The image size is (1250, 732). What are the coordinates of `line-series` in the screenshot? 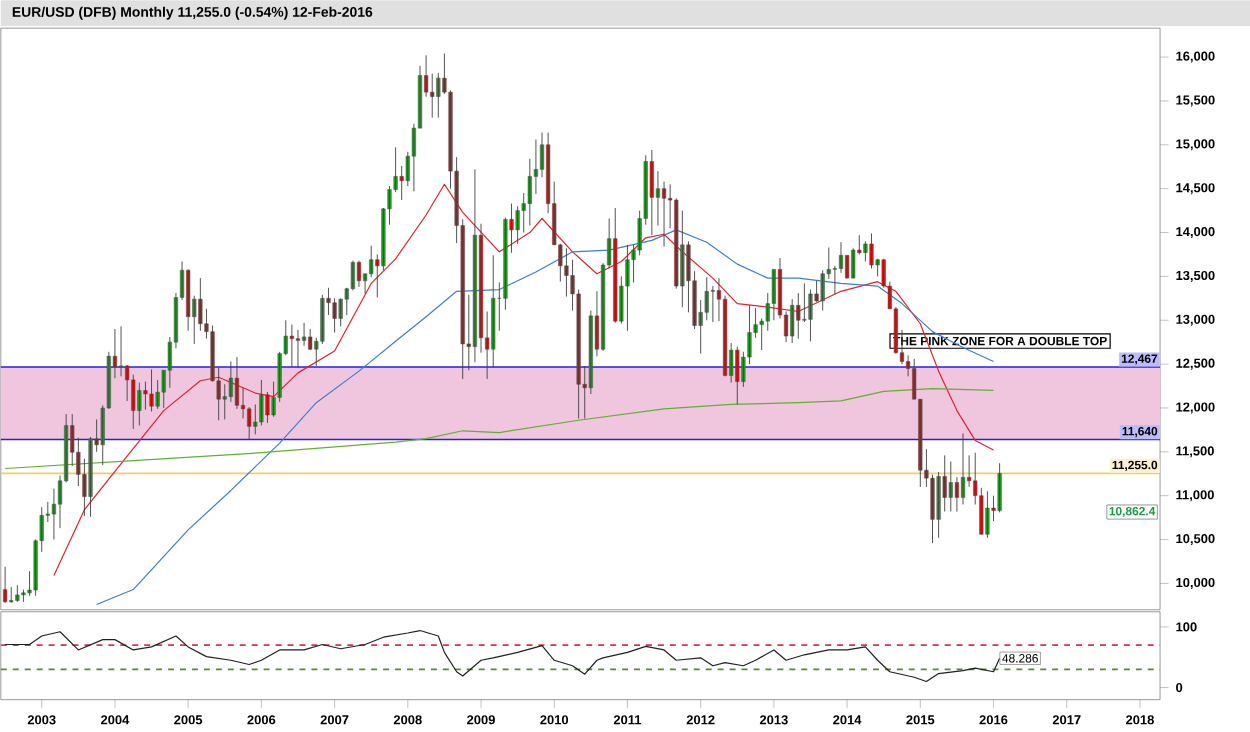 It's located at (499, 429).